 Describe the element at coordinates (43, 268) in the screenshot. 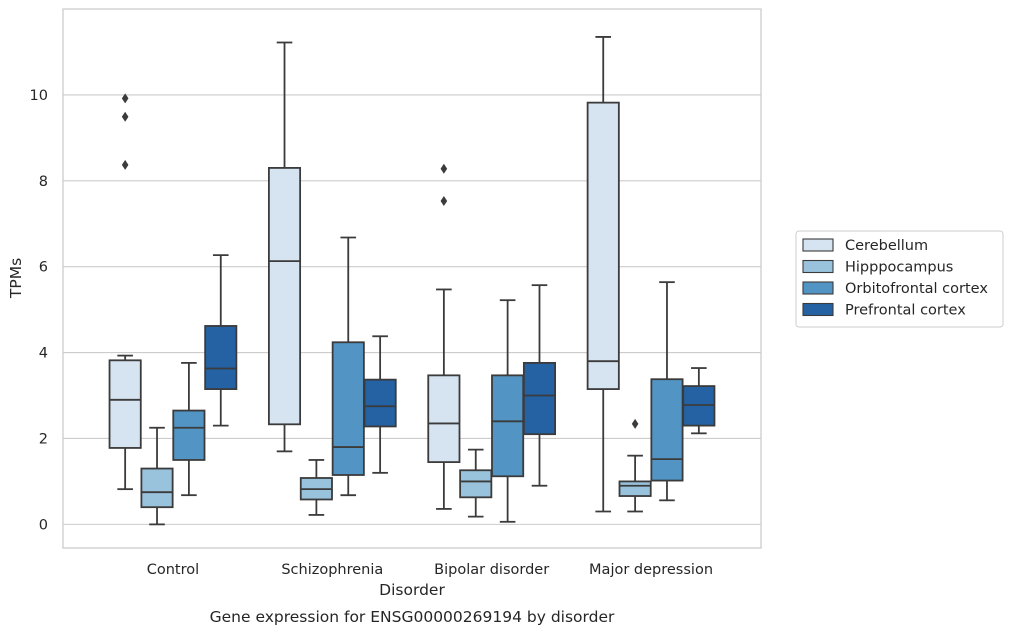

I see `y-tick-label: 6` at that location.